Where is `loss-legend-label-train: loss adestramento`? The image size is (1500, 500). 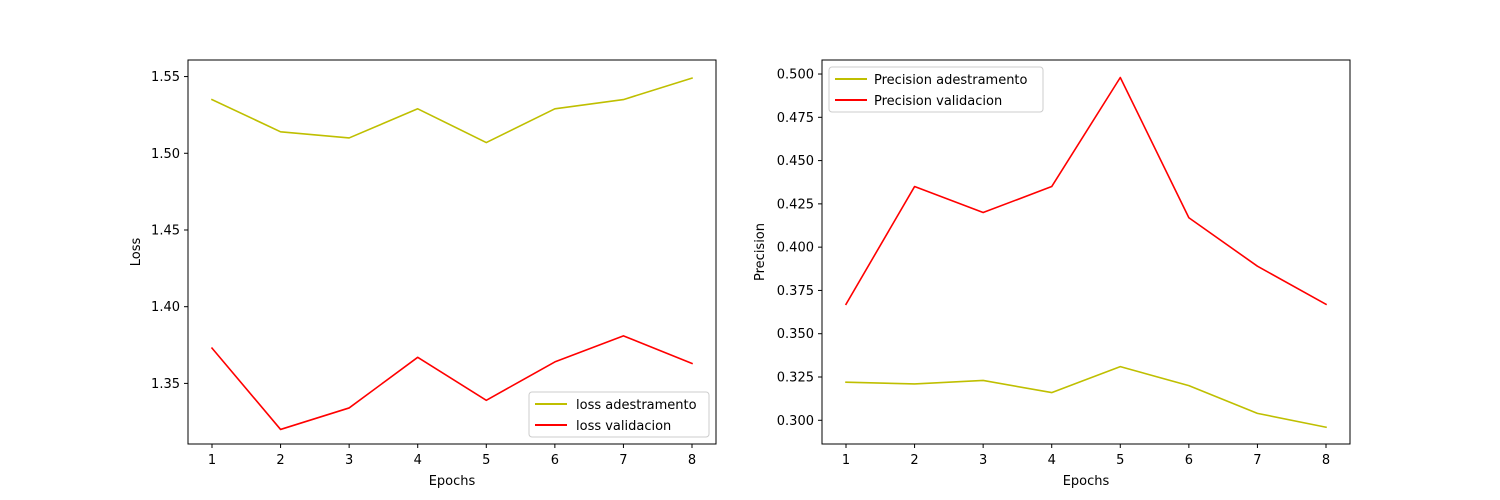 loss-legend-label-train: loss adestramento is located at coordinates (636, 405).